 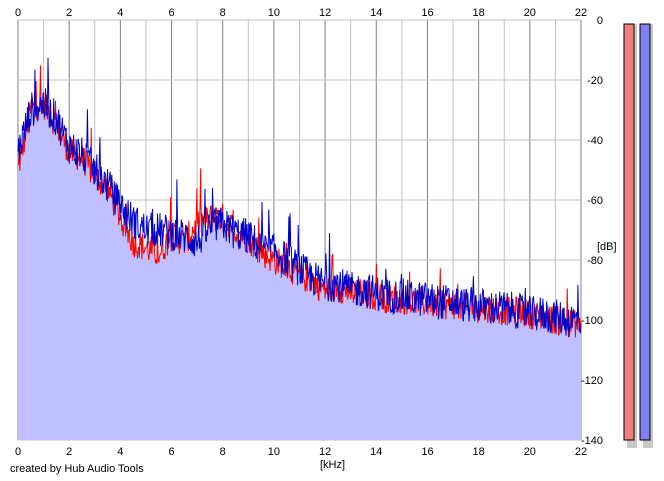 What do you see at coordinates (77, 469) in the screenshot?
I see `credit-text: created by Hub Audio Tools` at bounding box center [77, 469].